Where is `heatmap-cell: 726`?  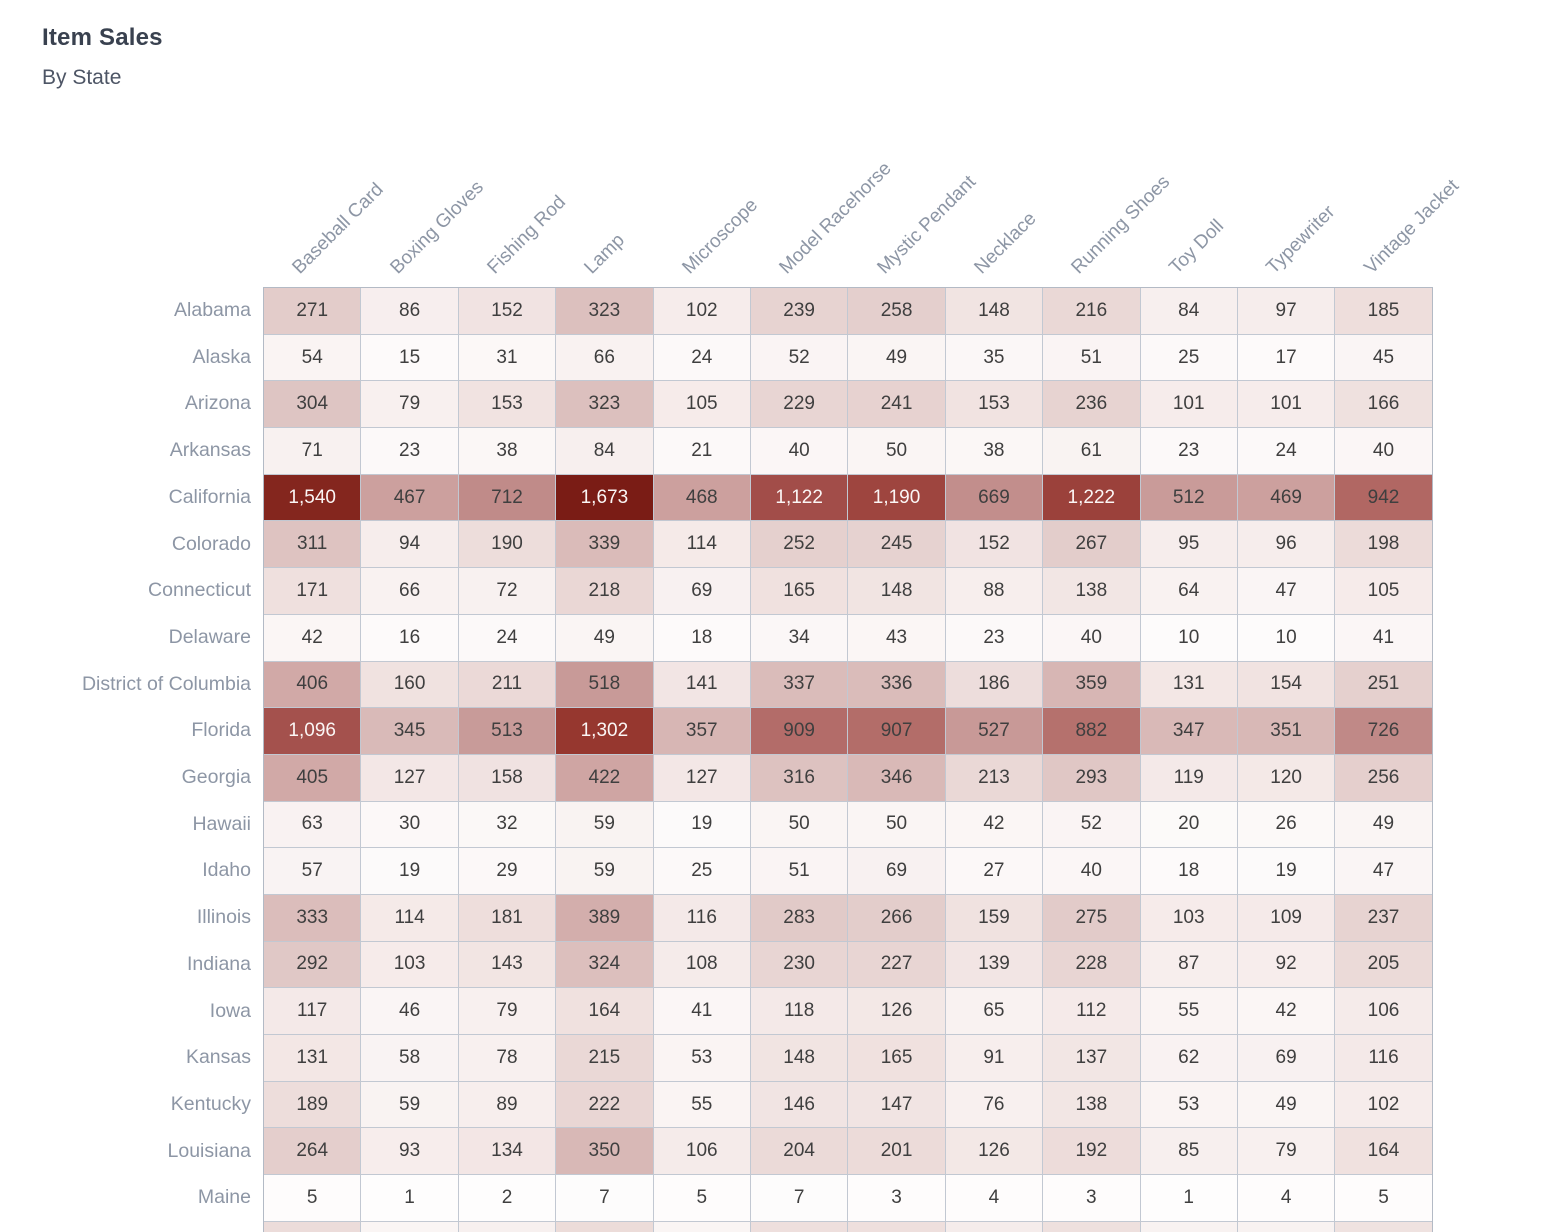
heatmap-cell: 726 is located at coordinates (1383, 731).